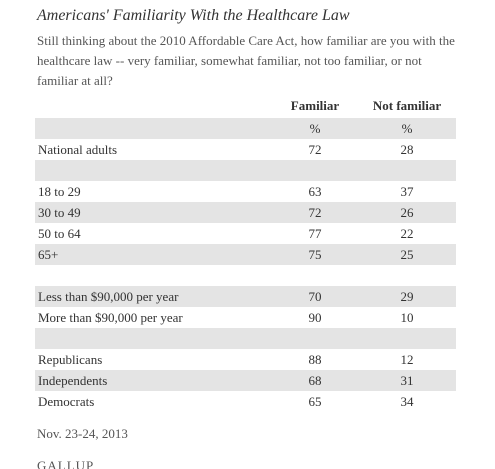 The image size is (495, 469). What do you see at coordinates (245, 296) in the screenshot?
I see `table-row: Less than $90,000 per year 70 29` at bounding box center [245, 296].